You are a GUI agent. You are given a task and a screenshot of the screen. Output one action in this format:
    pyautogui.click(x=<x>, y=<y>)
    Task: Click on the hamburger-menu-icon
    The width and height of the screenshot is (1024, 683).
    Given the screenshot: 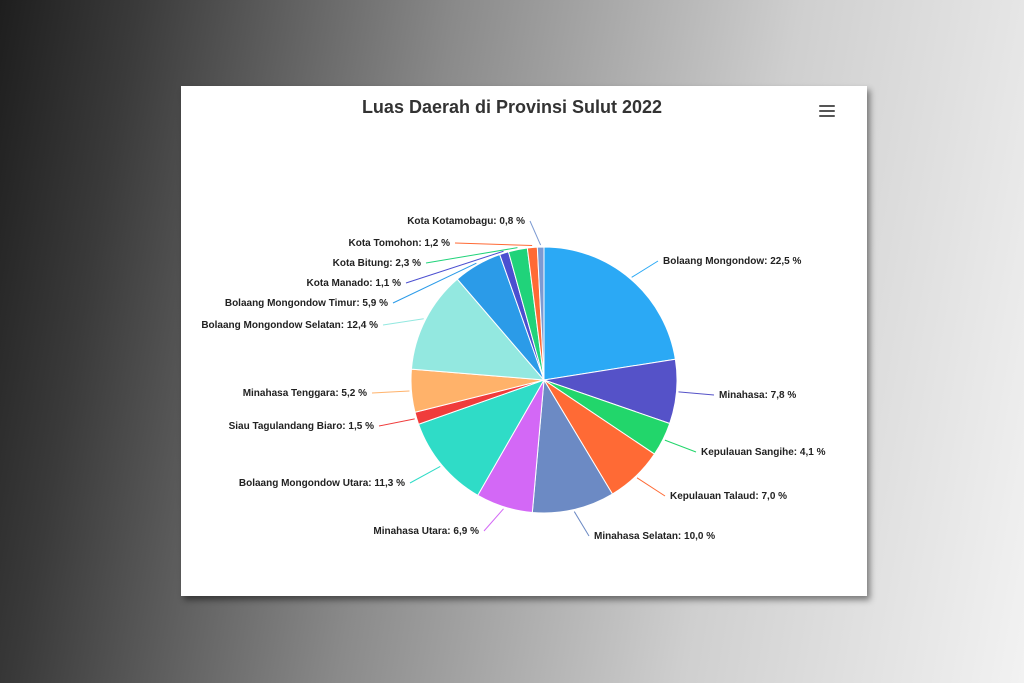 What is the action you would take?
    pyautogui.click(x=827, y=112)
    